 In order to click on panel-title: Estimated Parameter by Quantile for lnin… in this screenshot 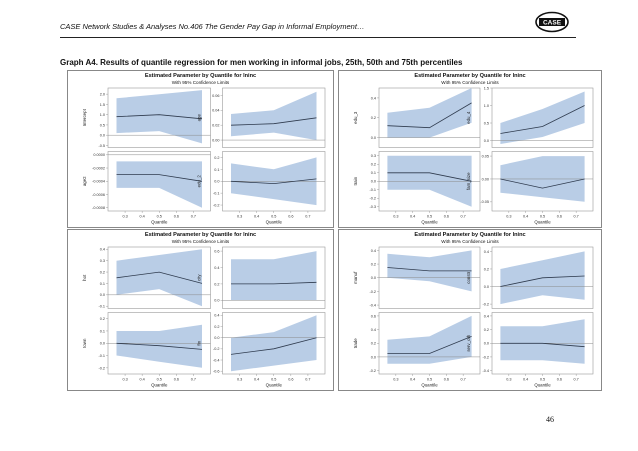, I will do `click(470, 76)`.